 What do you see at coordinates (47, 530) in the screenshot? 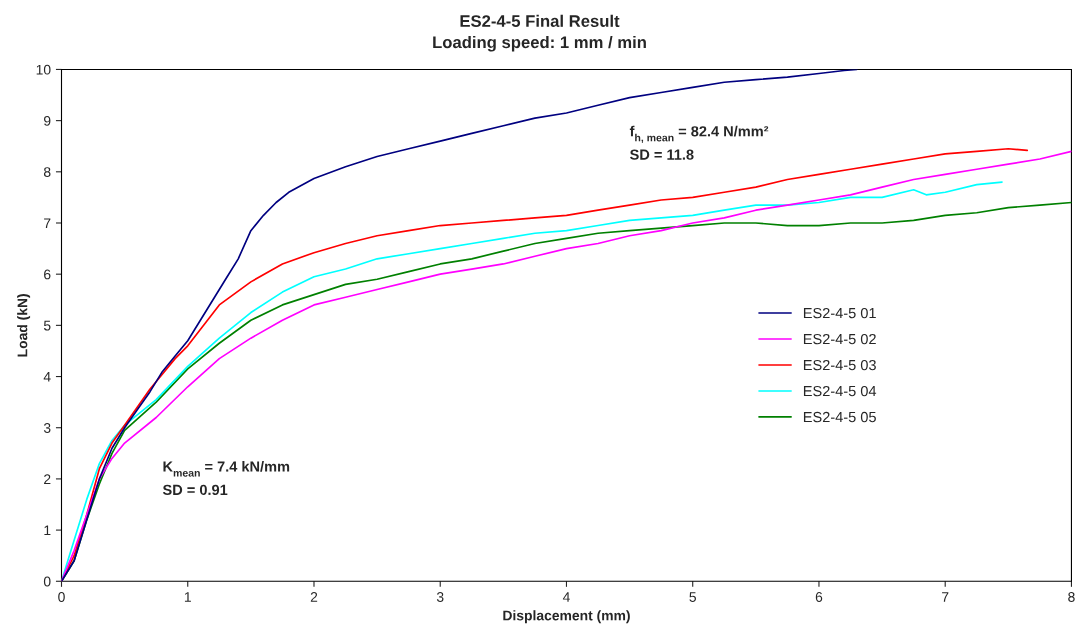
I see `y-tick-label: 1` at bounding box center [47, 530].